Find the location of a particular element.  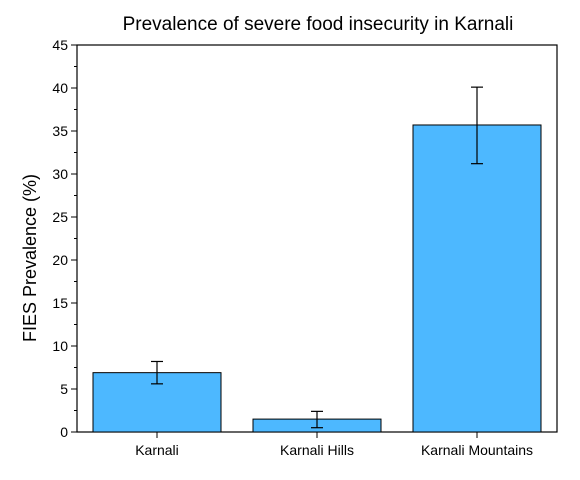

x-tick-label: Karnali Mountains is located at coordinates (477, 450).